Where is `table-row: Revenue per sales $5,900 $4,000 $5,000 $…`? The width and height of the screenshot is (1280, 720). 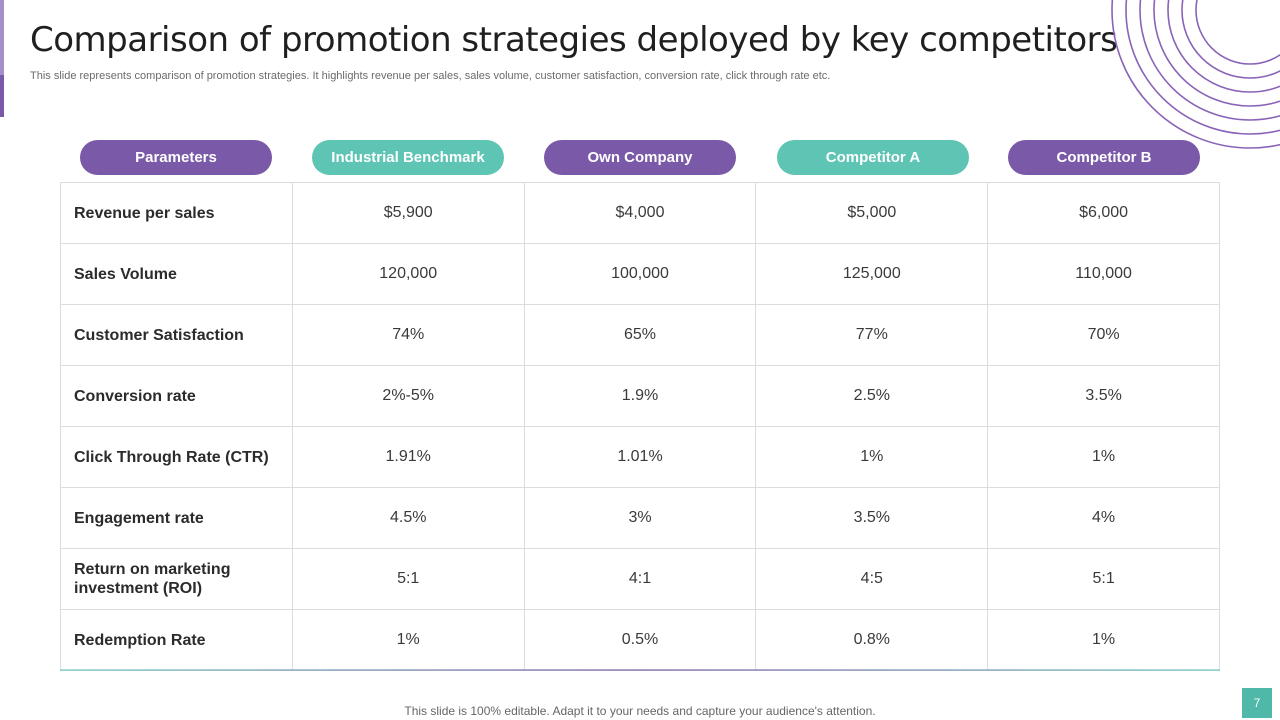 table-row: Revenue per sales $5,900 $4,000 $5,000 $… is located at coordinates (640, 213).